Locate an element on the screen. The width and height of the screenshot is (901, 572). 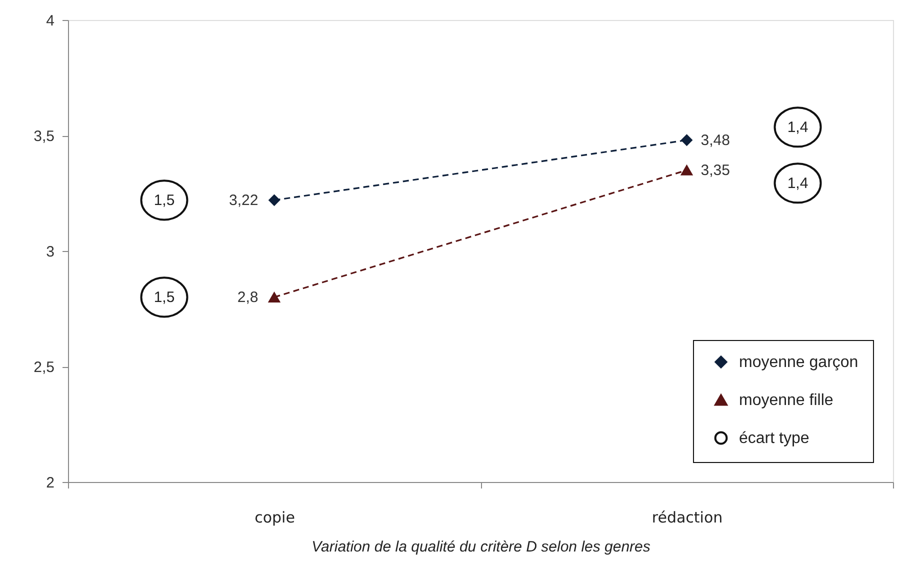
data-label: 3,48 is located at coordinates (715, 141).